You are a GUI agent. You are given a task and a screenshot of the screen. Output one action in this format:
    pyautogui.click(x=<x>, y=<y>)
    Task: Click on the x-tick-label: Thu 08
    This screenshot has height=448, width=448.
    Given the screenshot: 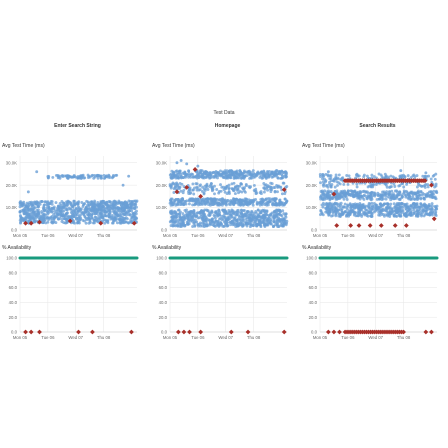 What is the action you would take?
    pyautogui.click(x=104, y=235)
    